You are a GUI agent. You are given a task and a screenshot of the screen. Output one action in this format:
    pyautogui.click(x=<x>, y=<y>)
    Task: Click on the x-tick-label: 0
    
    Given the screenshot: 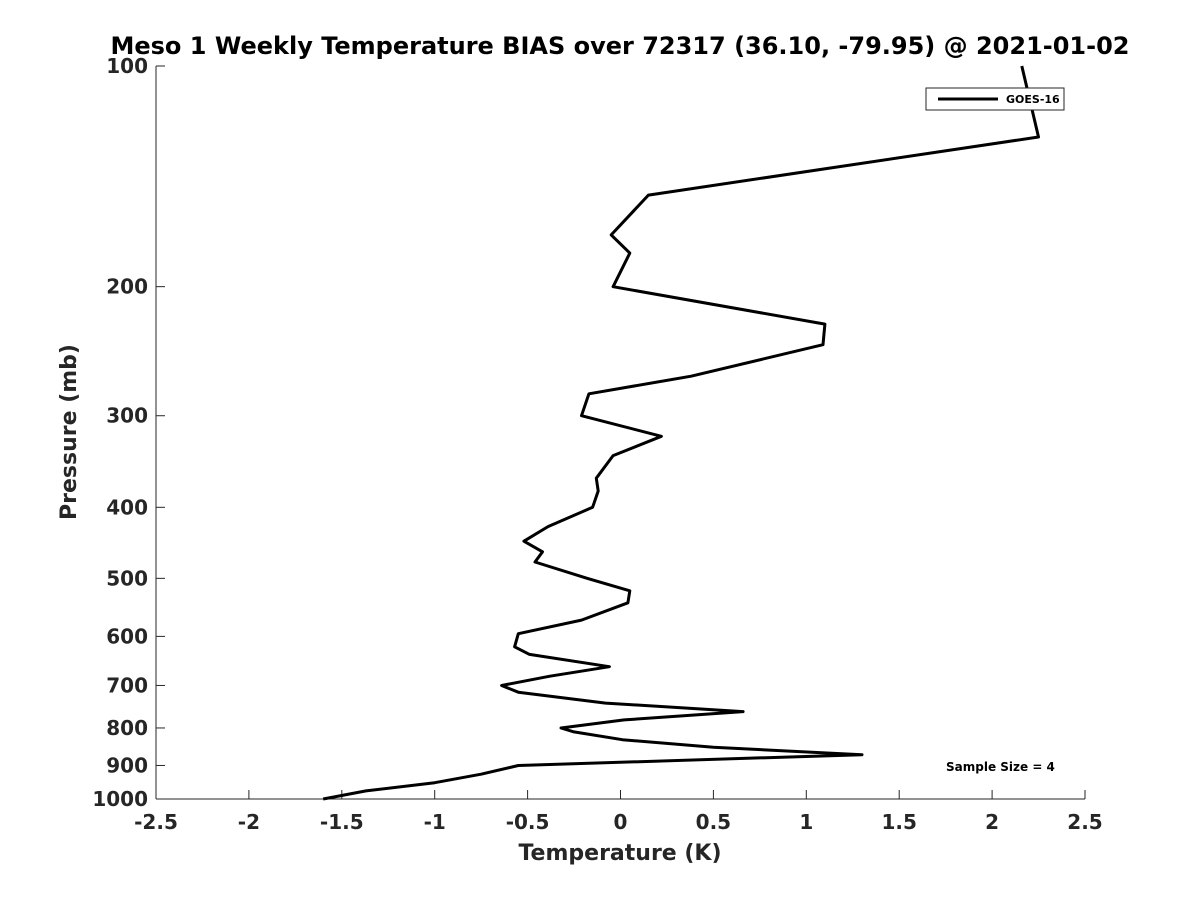 What is the action you would take?
    pyautogui.click(x=621, y=822)
    